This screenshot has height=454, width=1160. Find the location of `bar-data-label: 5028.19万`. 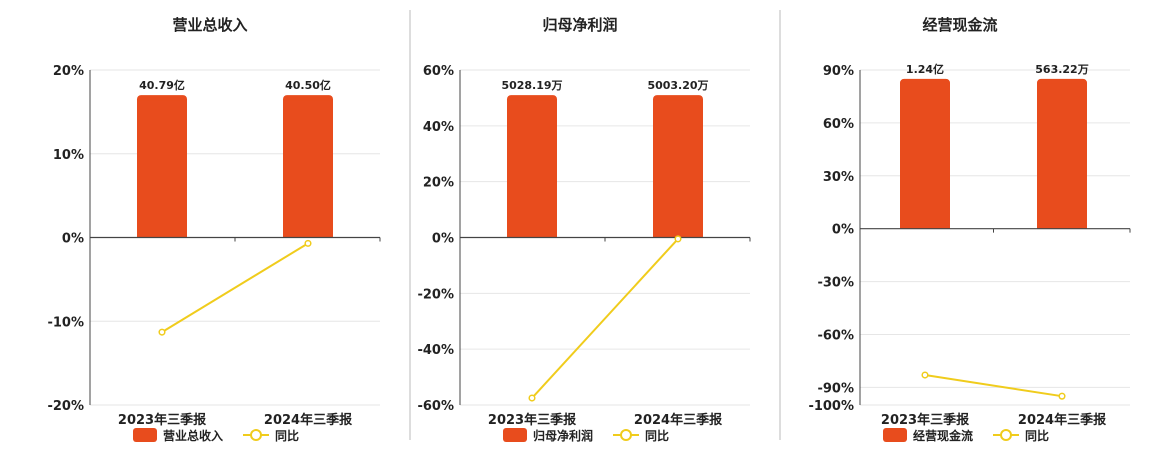

bar-data-label: 5028.19万 is located at coordinates (531, 85).